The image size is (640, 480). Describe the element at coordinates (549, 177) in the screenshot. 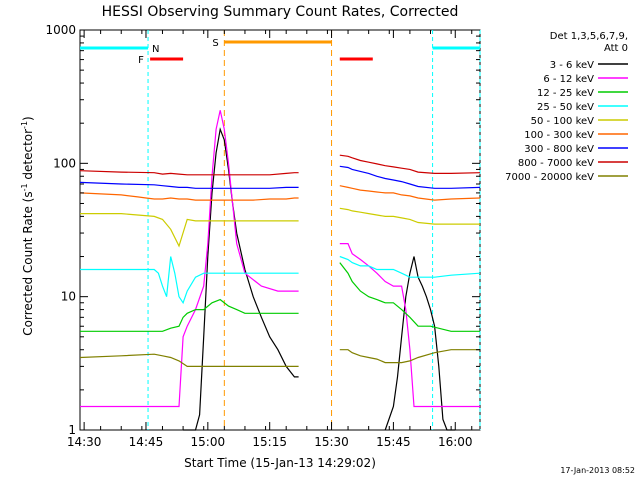

I see `legend-label-8: 7000 - 20000 keV` at that location.